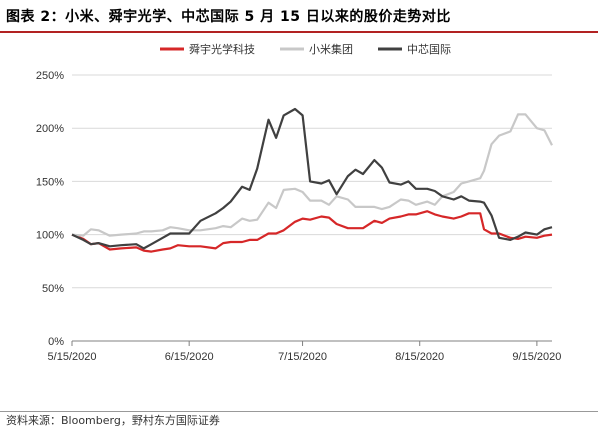 The image size is (598, 428). What do you see at coordinates (50, 129) in the screenshot?
I see `y-tick-label: 200%` at bounding box center [50, 129].